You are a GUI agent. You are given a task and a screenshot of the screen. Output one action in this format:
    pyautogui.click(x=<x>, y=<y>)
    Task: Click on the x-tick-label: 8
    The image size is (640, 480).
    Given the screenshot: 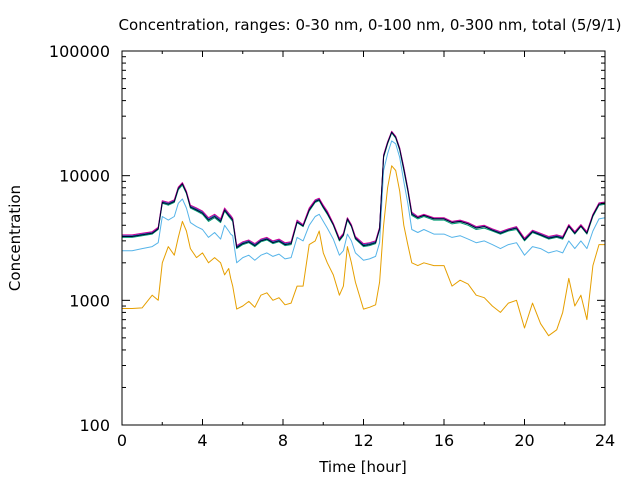 What is the action you would take?
    pyautogui.click(x=283, y=440)
    